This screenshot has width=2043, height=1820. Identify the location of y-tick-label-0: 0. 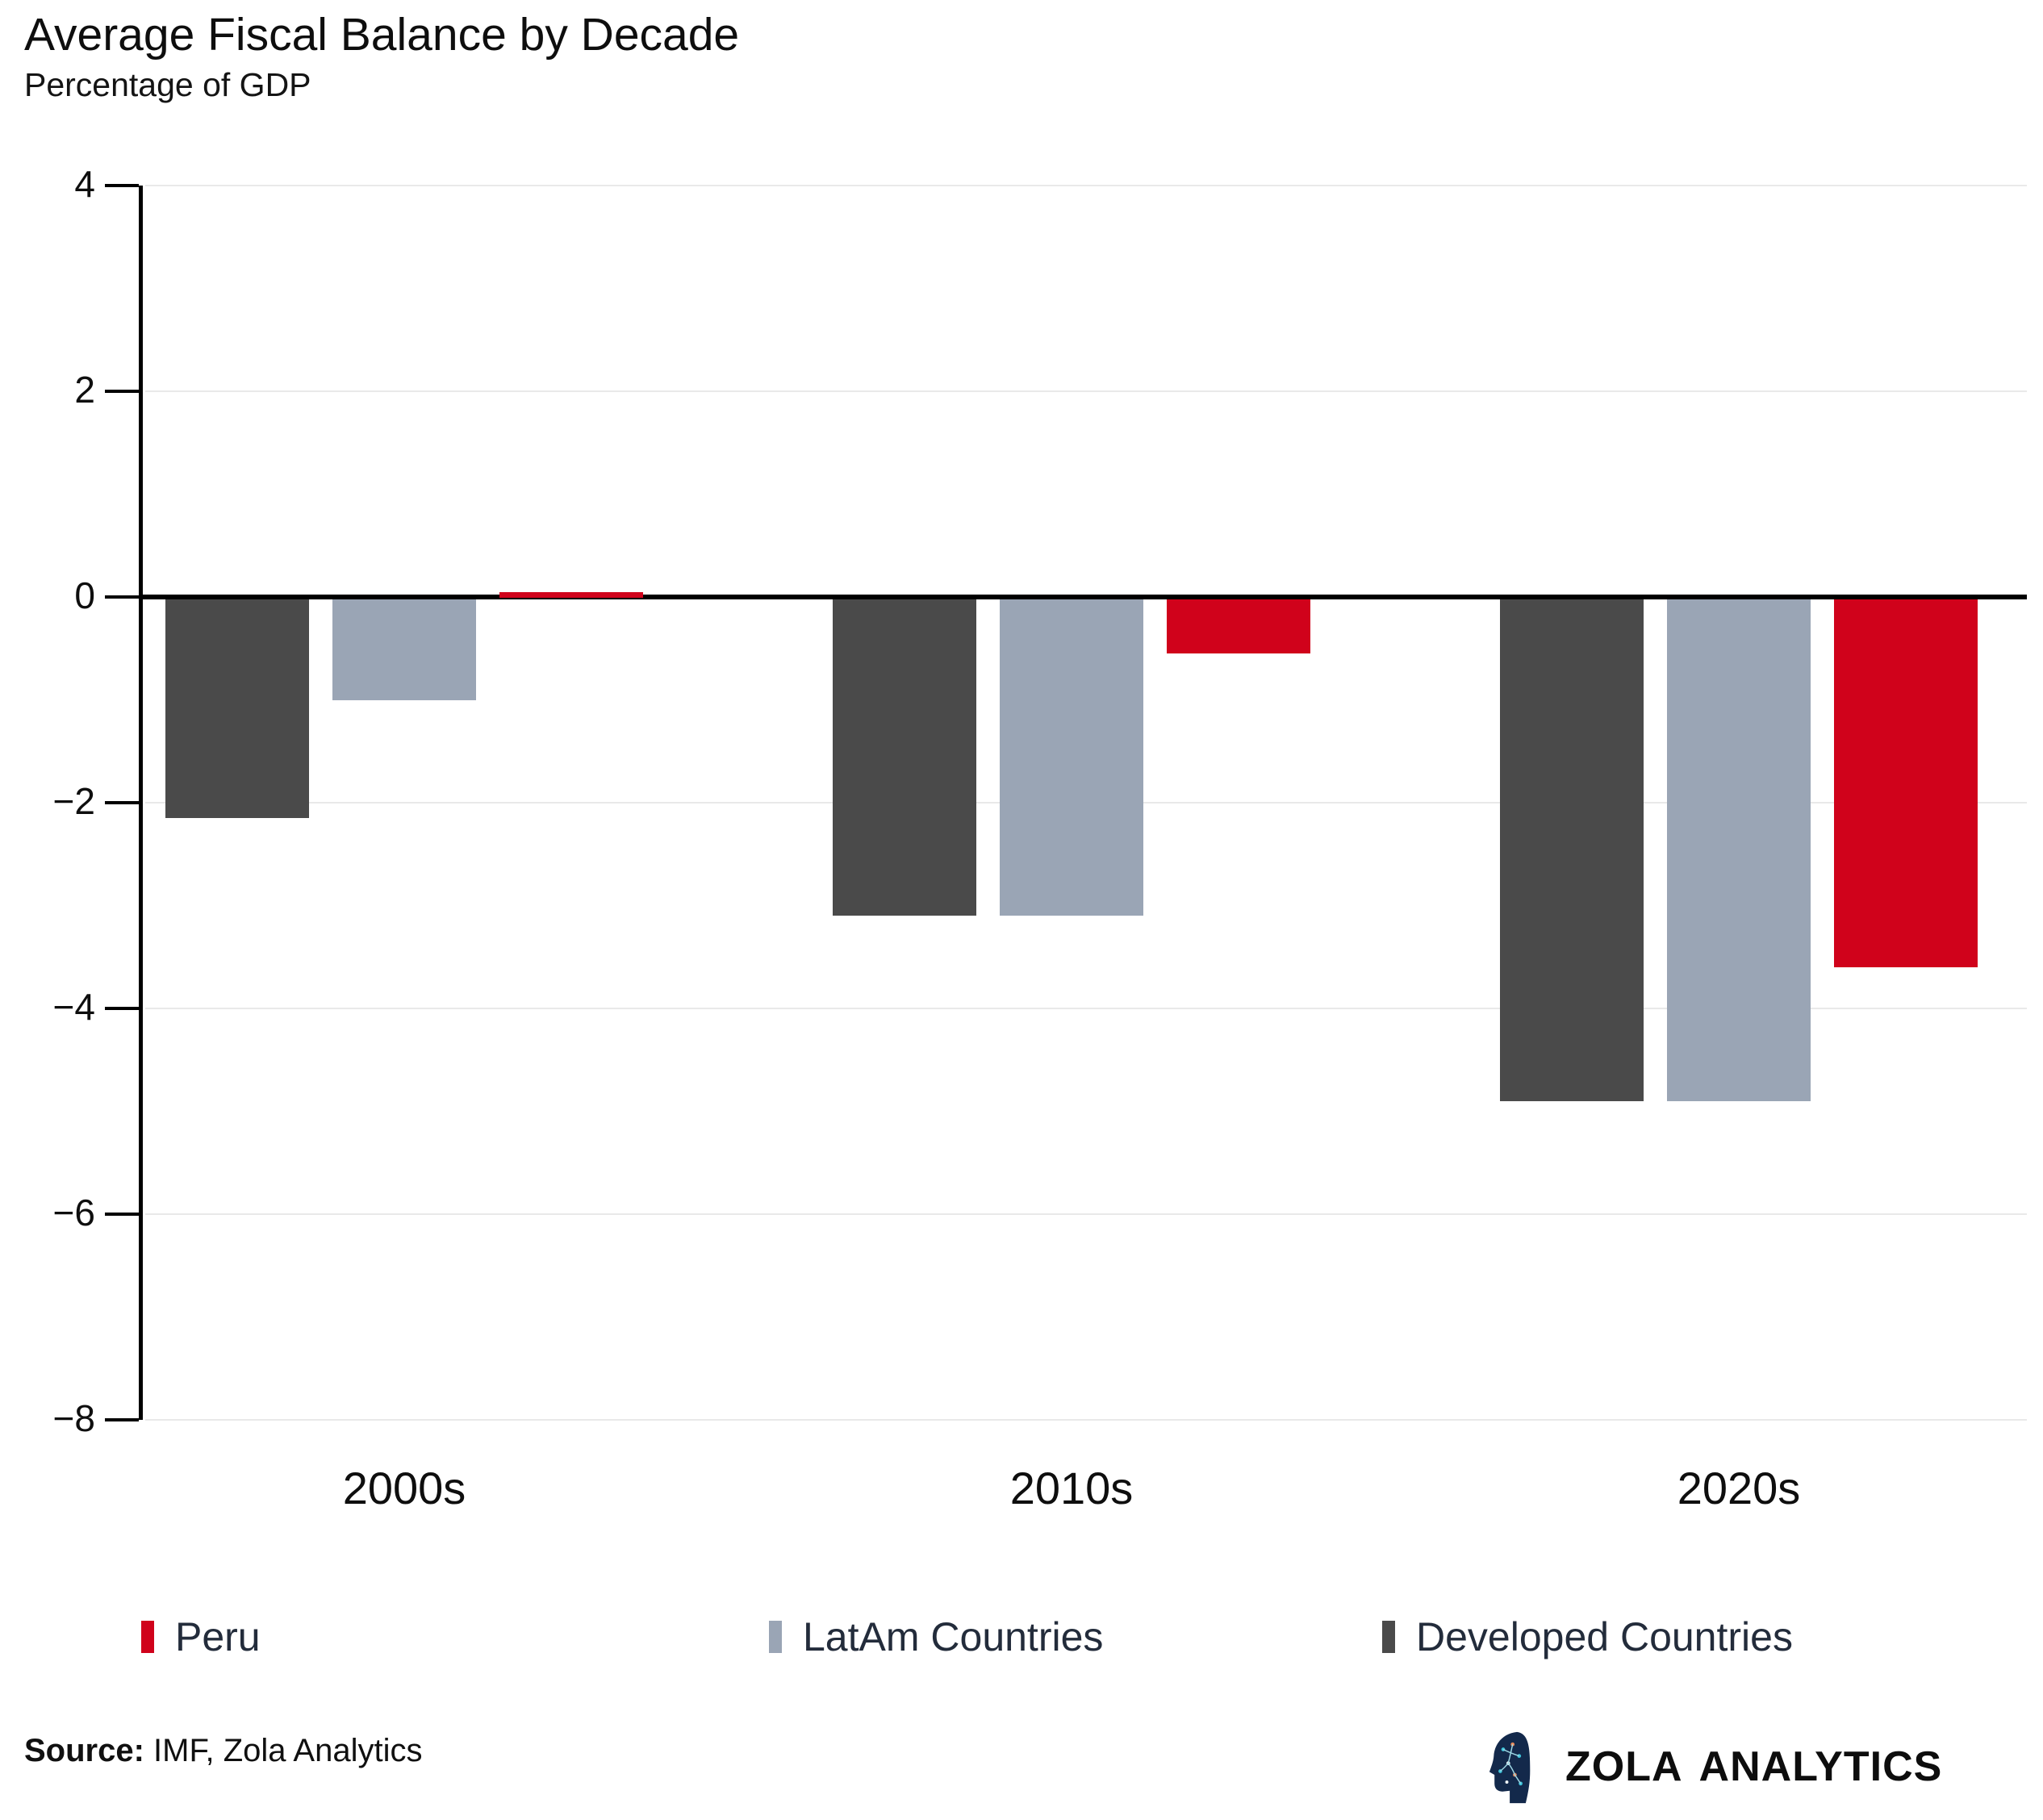
(85, 595).